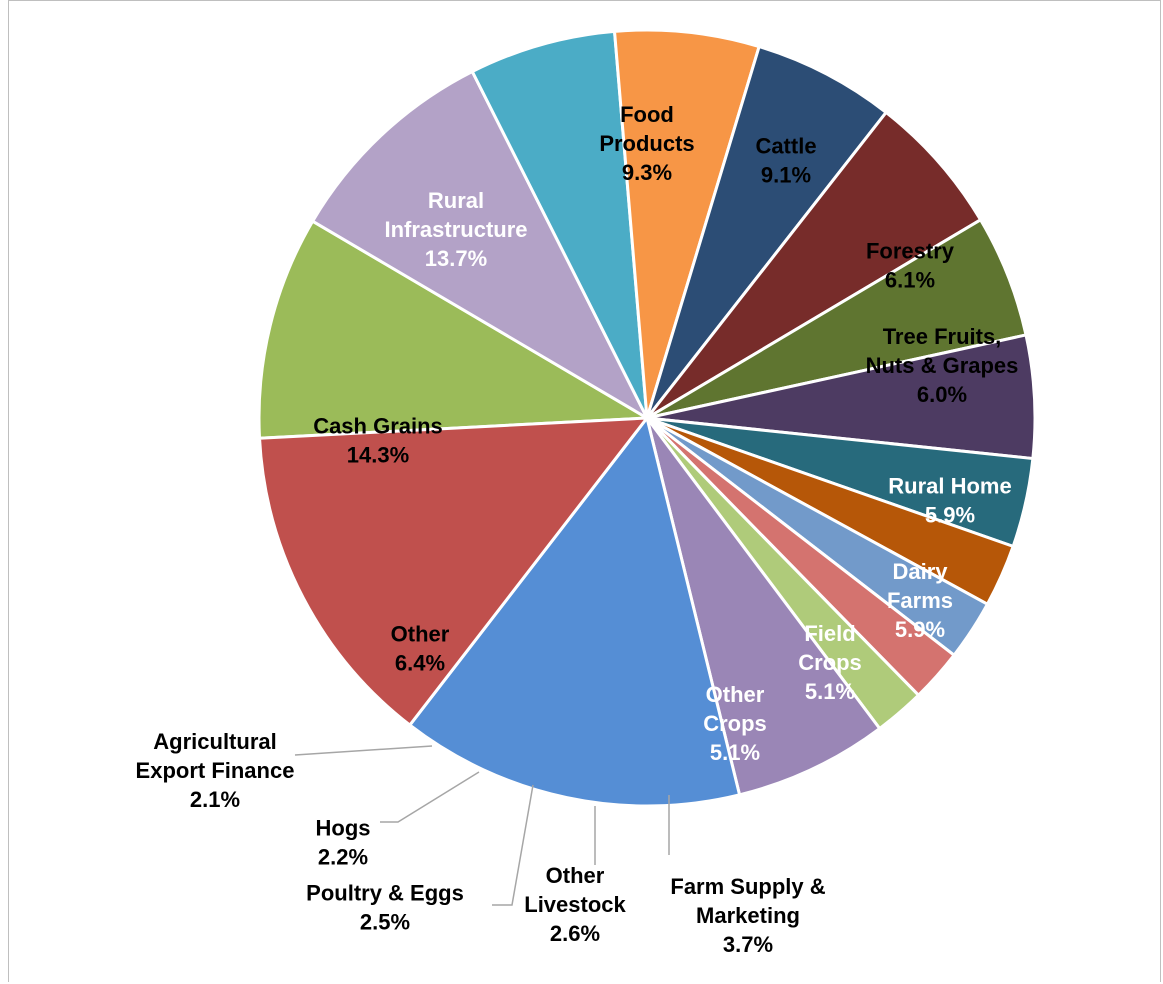  I want to click on slice-label: Other Livestock 2.6%, so click(575, 904).